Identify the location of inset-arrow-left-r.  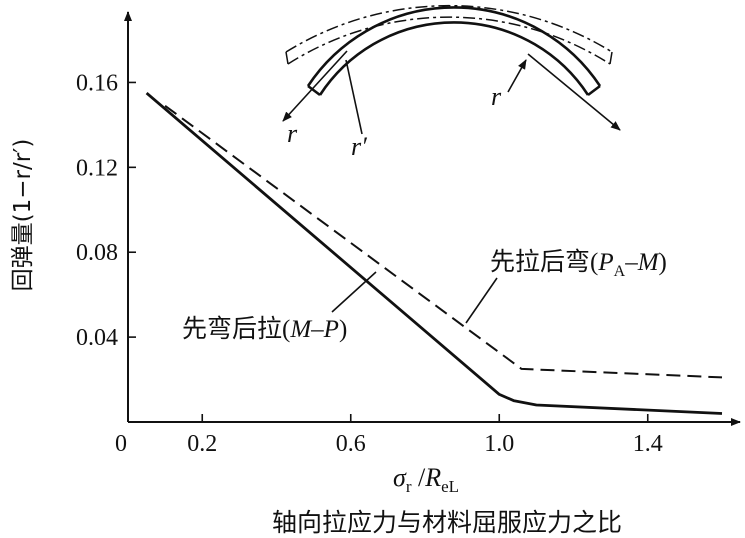
(315, 86).